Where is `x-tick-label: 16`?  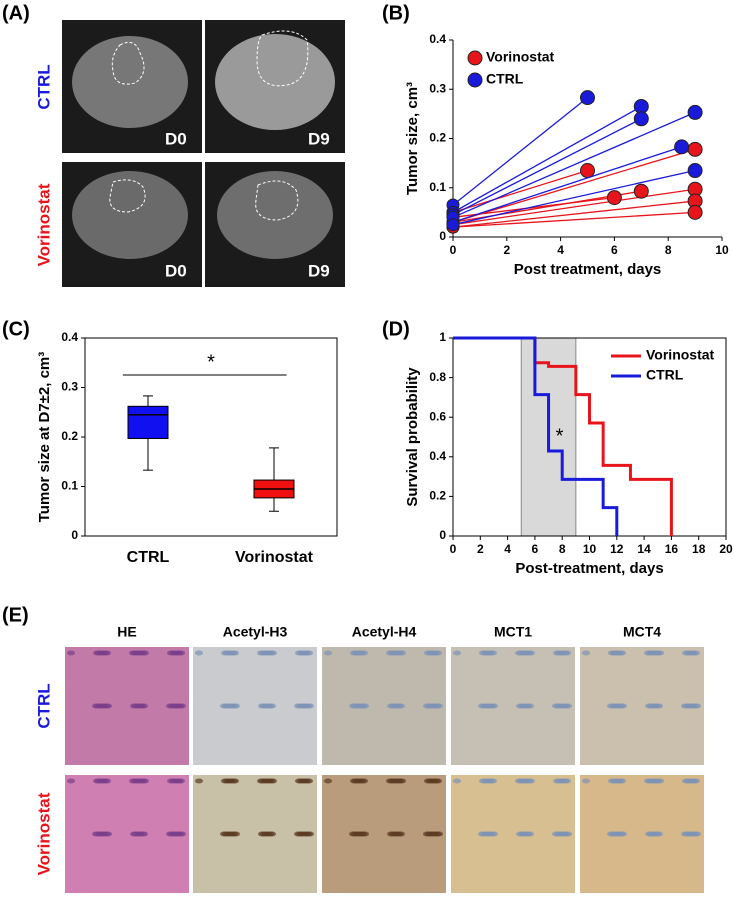 x-tick-label: 16 is located at coordinates (672, 549).